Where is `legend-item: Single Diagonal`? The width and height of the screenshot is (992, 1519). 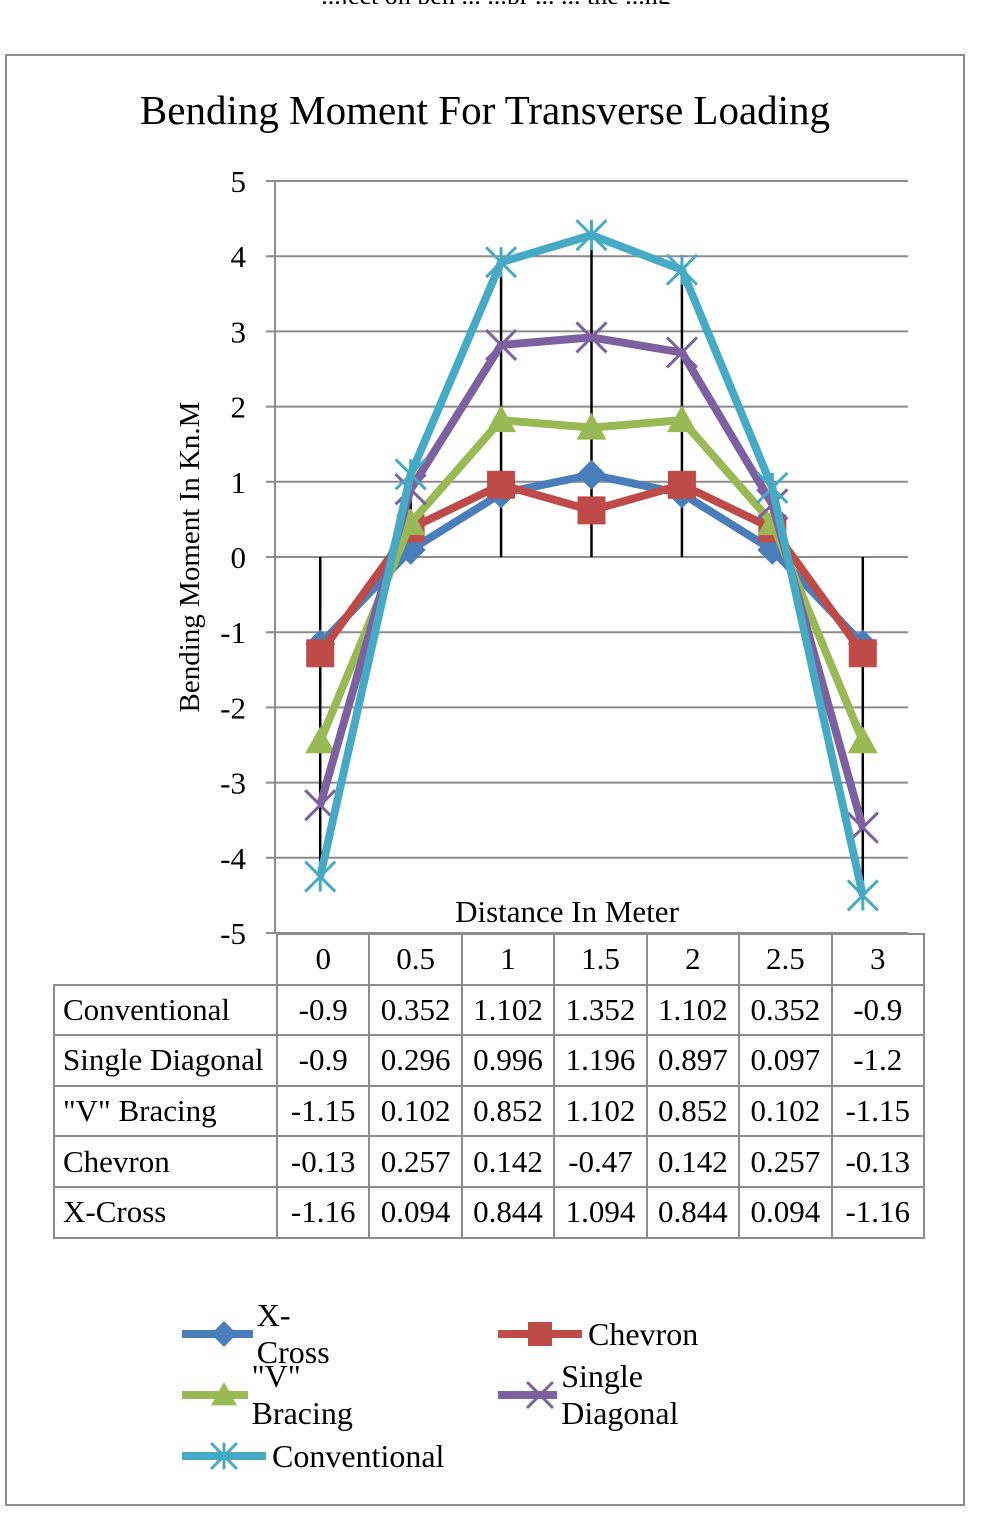
legend-item: Single Diagonal is located at coordinates (600, 1394).